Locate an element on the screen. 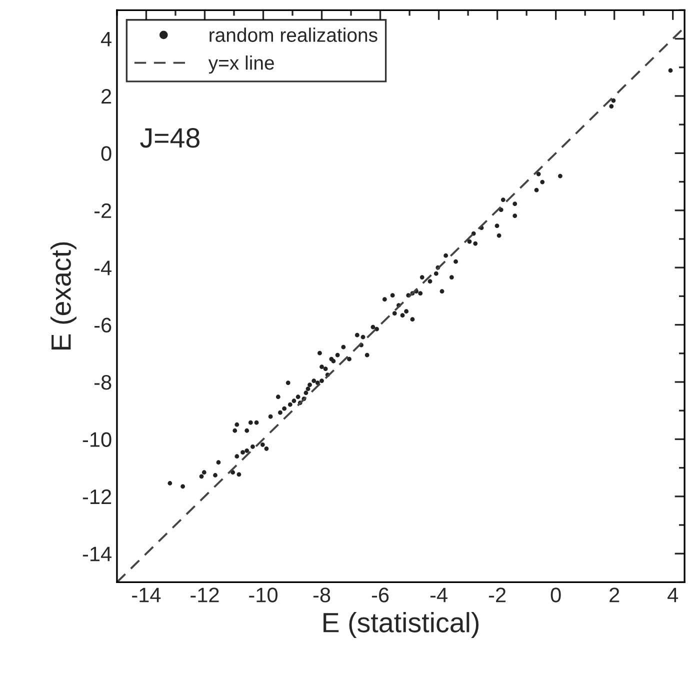 The width and height of the screenshot is (688, 677). x-tick-label: -4 is located at coordinates (439, 595).